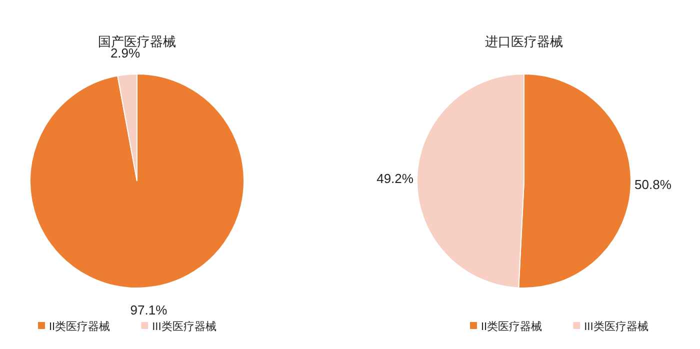  Describe the element at coordinates (395, 178) in the screenshot. I see `data-label: 49.2%` at that location.